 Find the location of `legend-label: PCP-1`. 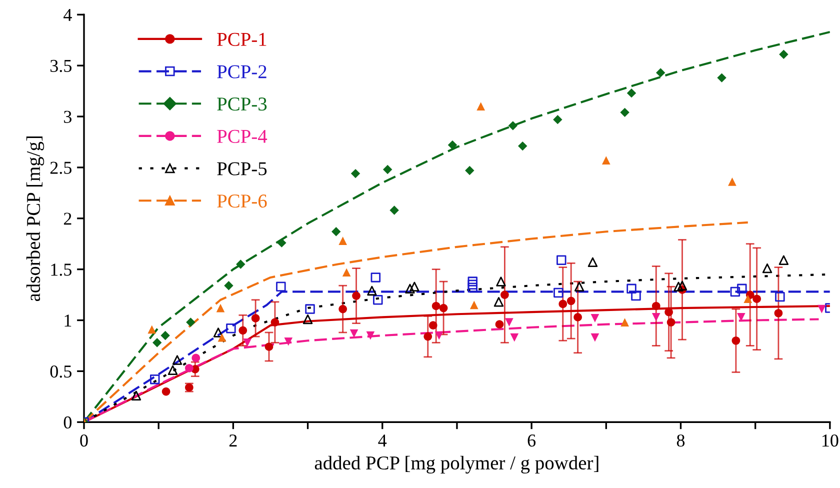

legend-label: PCP-1 is located at coordinates (241, 39).